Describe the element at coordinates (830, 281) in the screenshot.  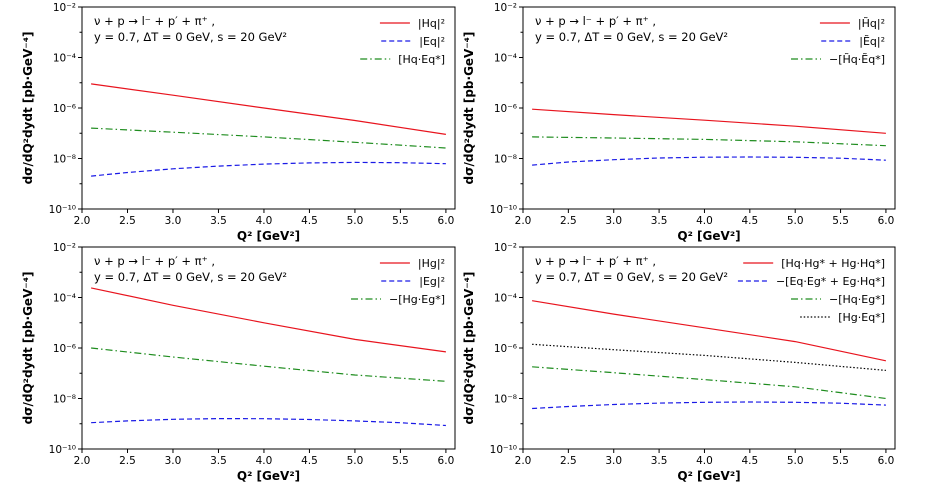
I see `legend-label: −[Eq·Eg* + Eg·Hq*]` at that location.